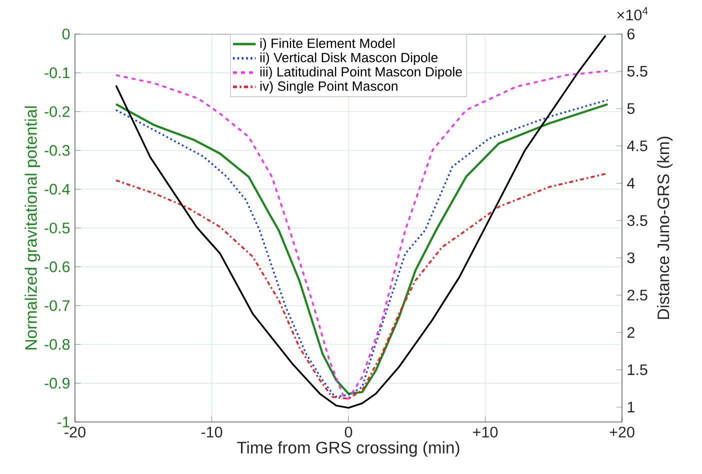 This screenshot has height=474, width=702. Describe the element at coordinates (485, 432) in the screenshot. I see `x-tick-label: +10` at that location.